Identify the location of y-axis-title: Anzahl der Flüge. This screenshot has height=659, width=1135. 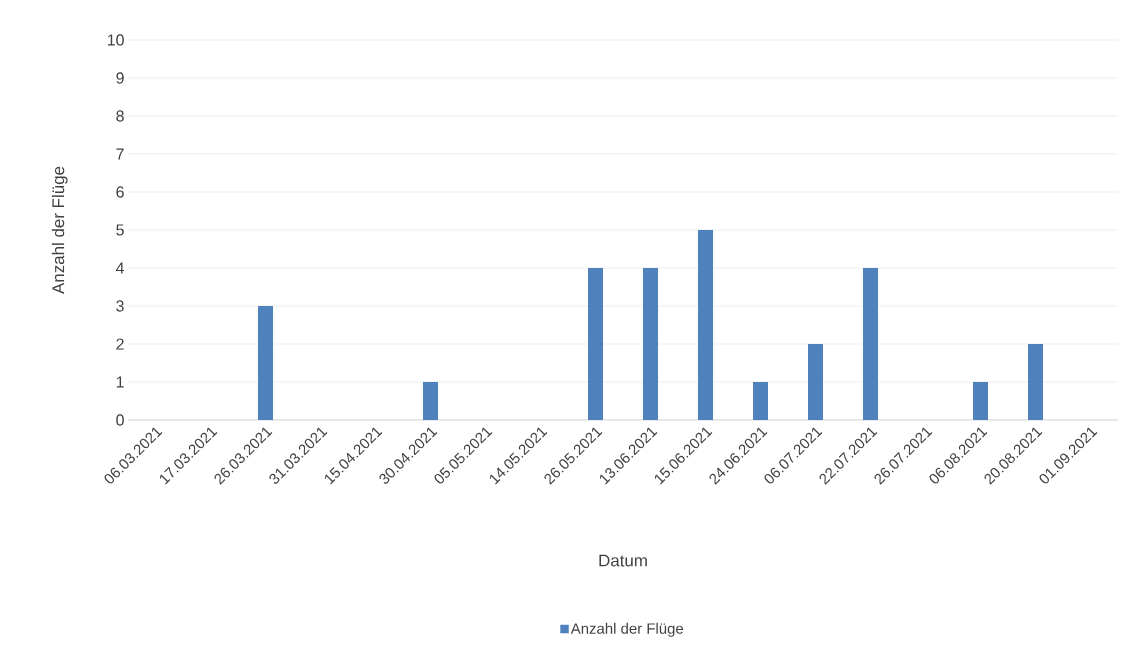
(59, 230).